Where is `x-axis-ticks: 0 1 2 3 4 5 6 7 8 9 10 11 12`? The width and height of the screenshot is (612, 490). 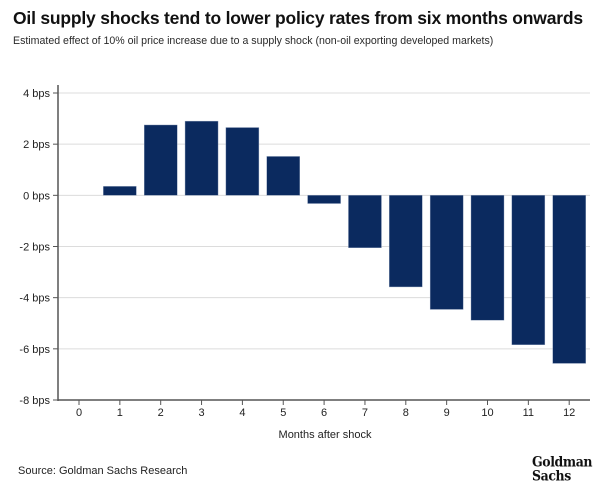 x-axis-ticks: 0 1 2 3 4 5 6 7 8 9 10 11 12 is located at coordinates (325, 409).